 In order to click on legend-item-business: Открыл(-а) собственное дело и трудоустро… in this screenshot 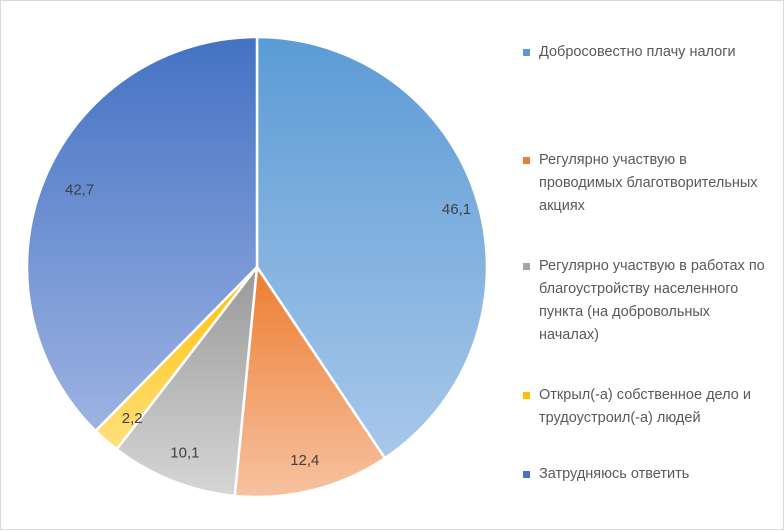, I will do `click(648, 407)`.